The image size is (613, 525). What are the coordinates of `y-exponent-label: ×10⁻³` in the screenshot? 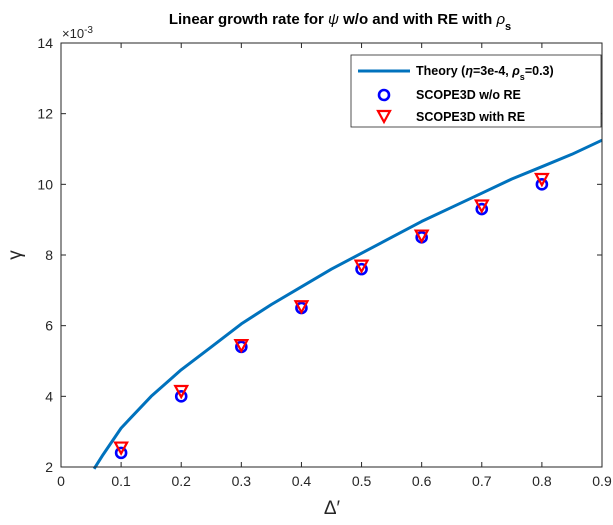 It's located at (77, 33).